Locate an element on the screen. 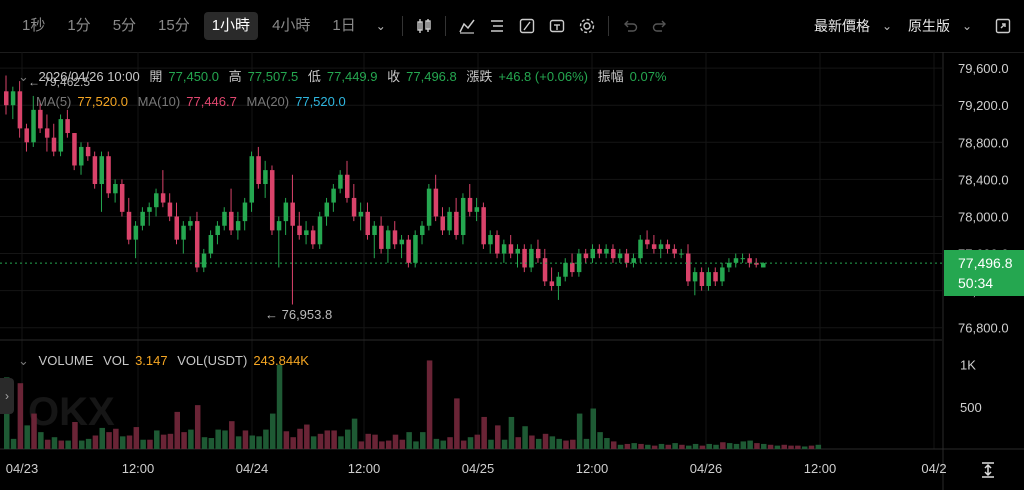 The width and height of the screenshot is (1024, 490). low-value: 77,449.9 is located at coordinates (352, 76).